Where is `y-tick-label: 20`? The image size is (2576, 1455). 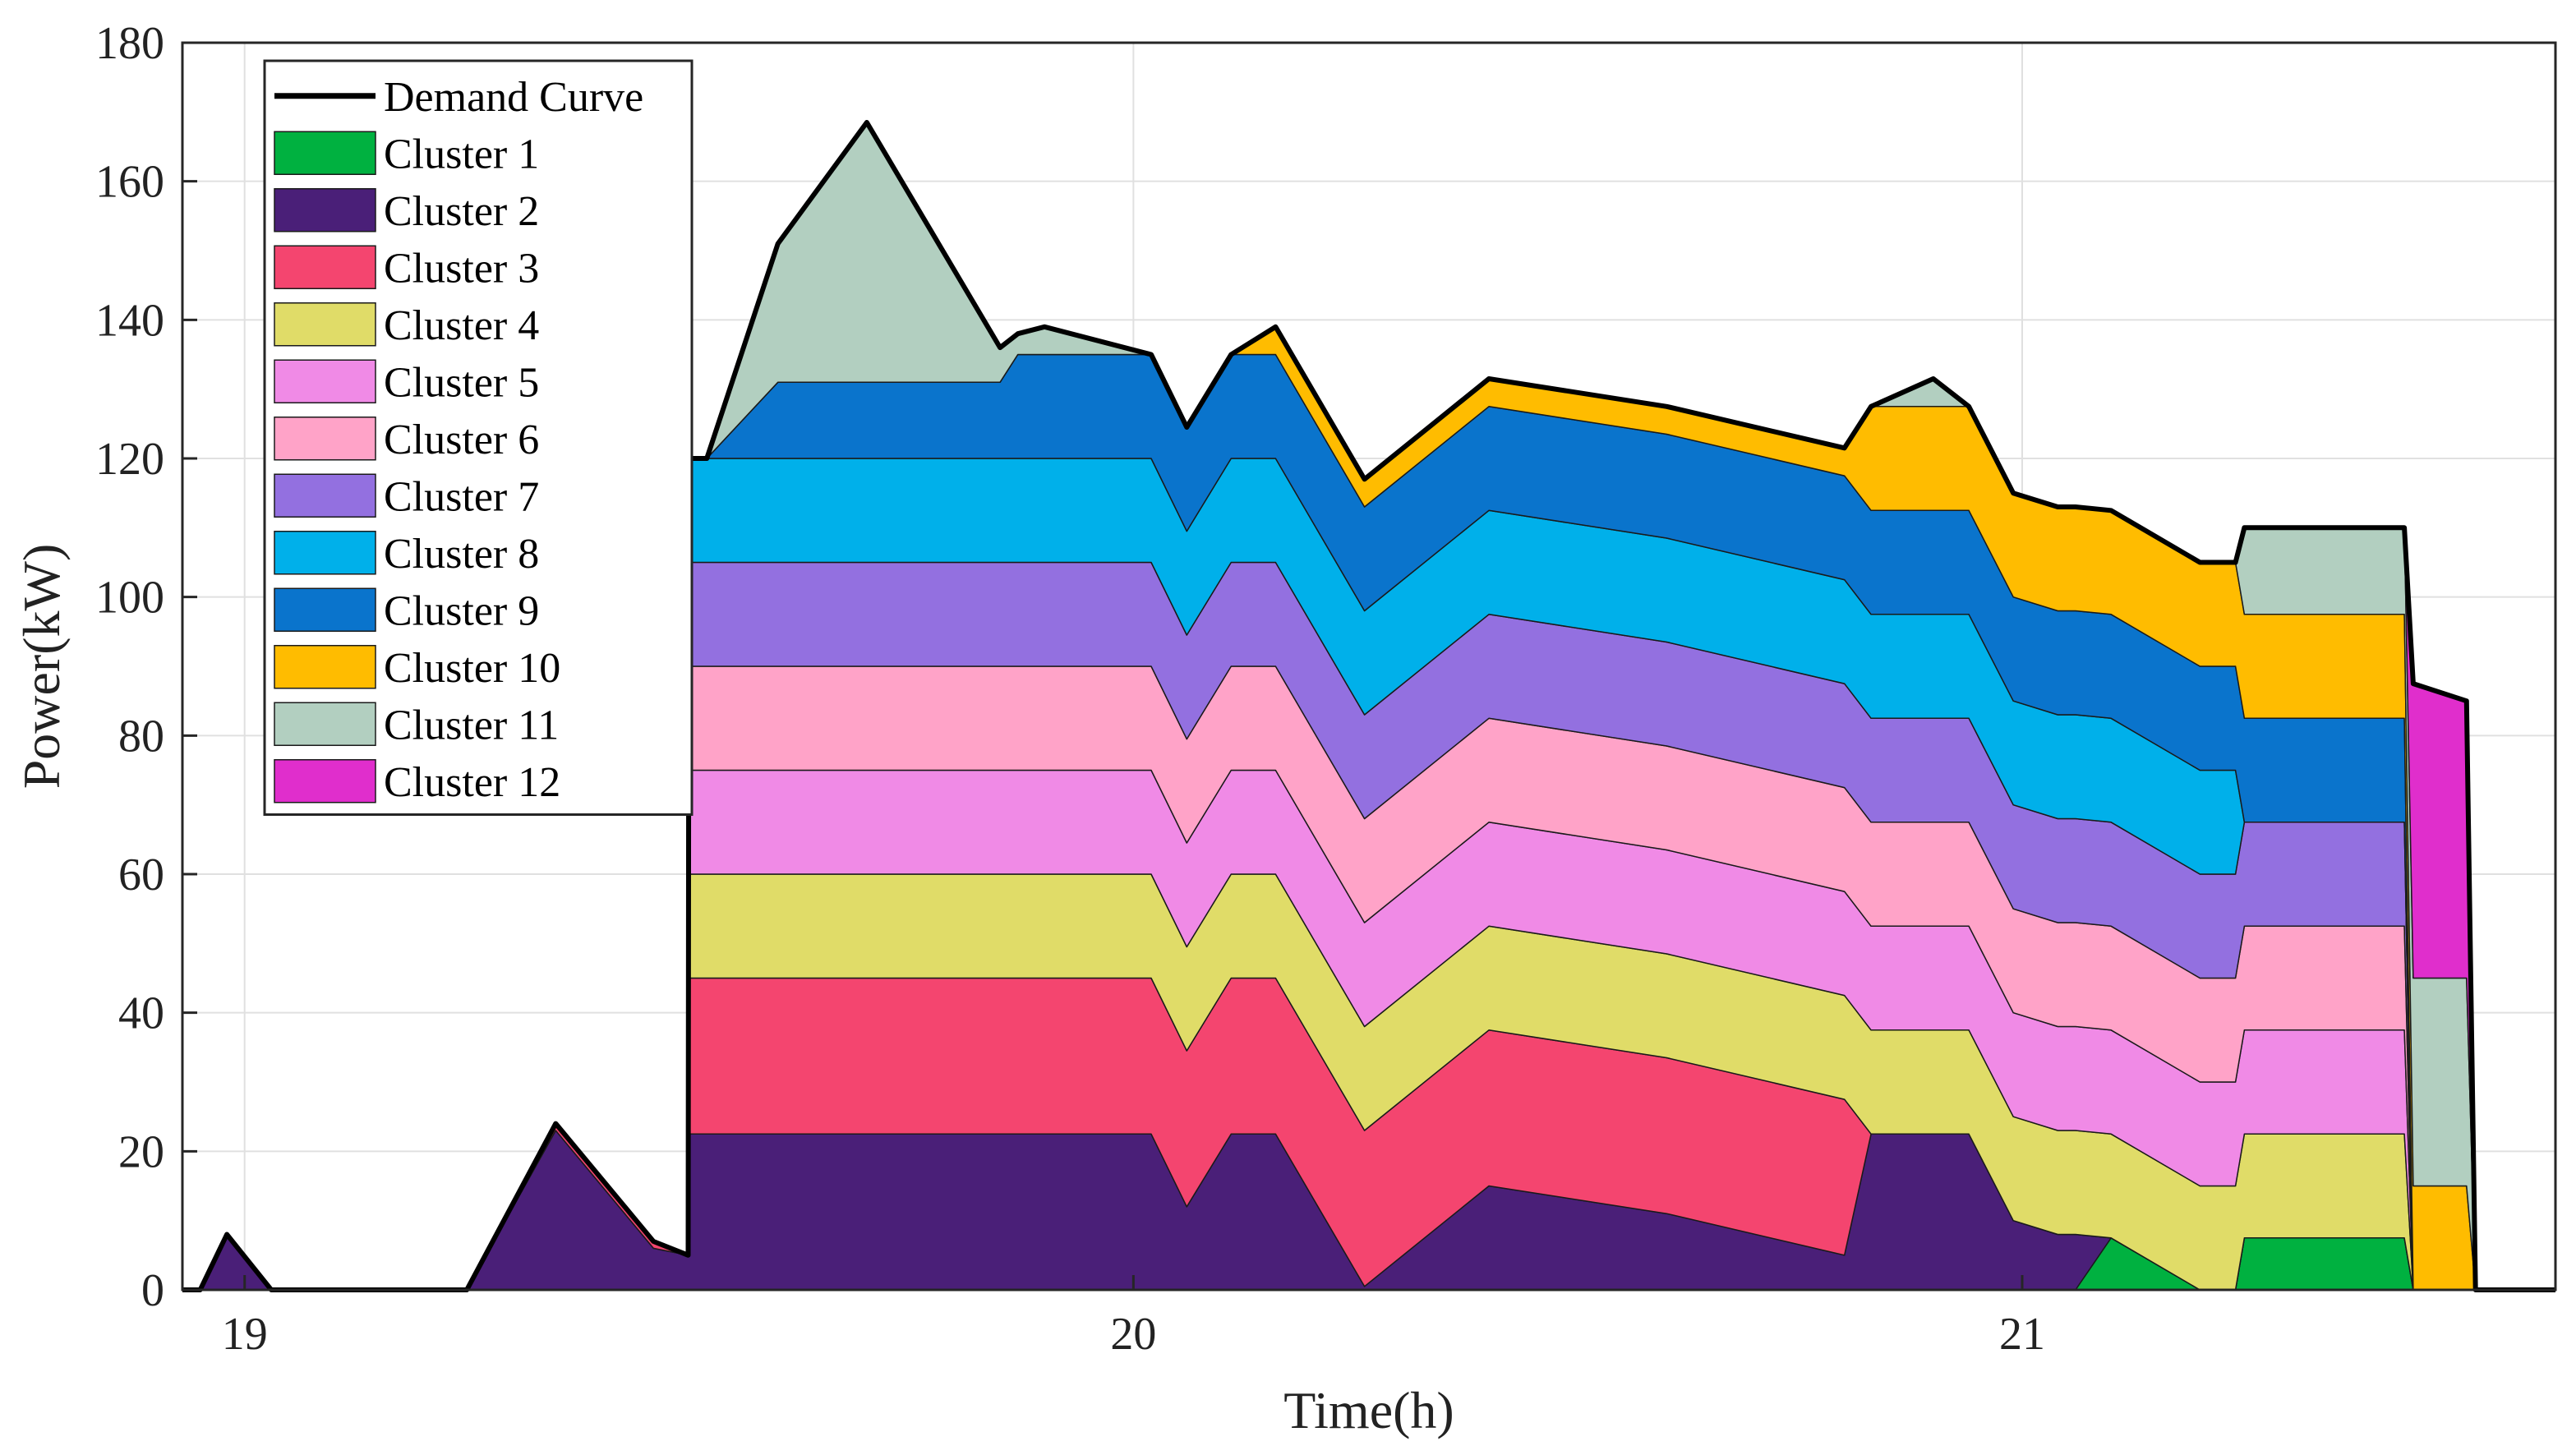
y-tick-label: 20 is located at coordinates (141, 1151).